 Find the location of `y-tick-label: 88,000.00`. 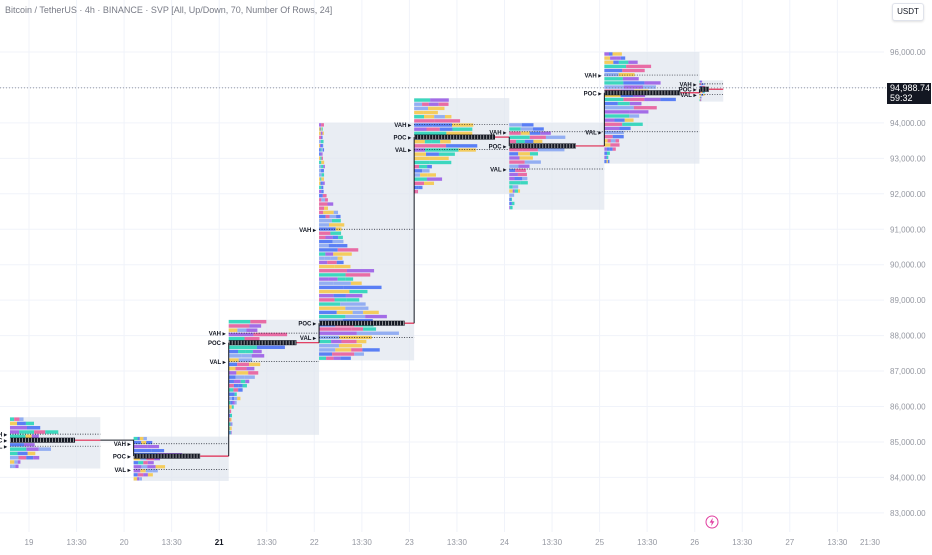

y-tick-label: 88,000.00 is located at coordinates (908, 336).